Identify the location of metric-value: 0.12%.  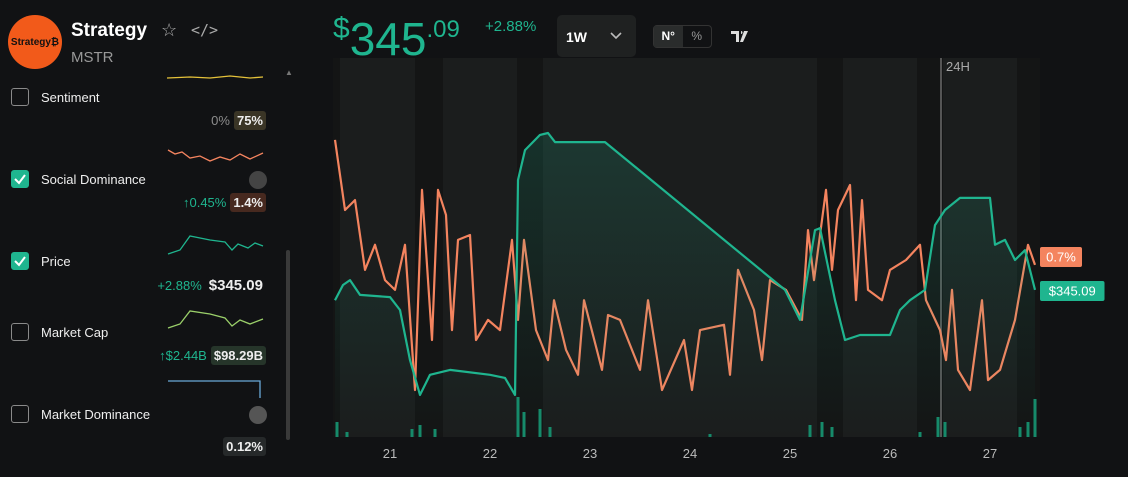
(244, 446).